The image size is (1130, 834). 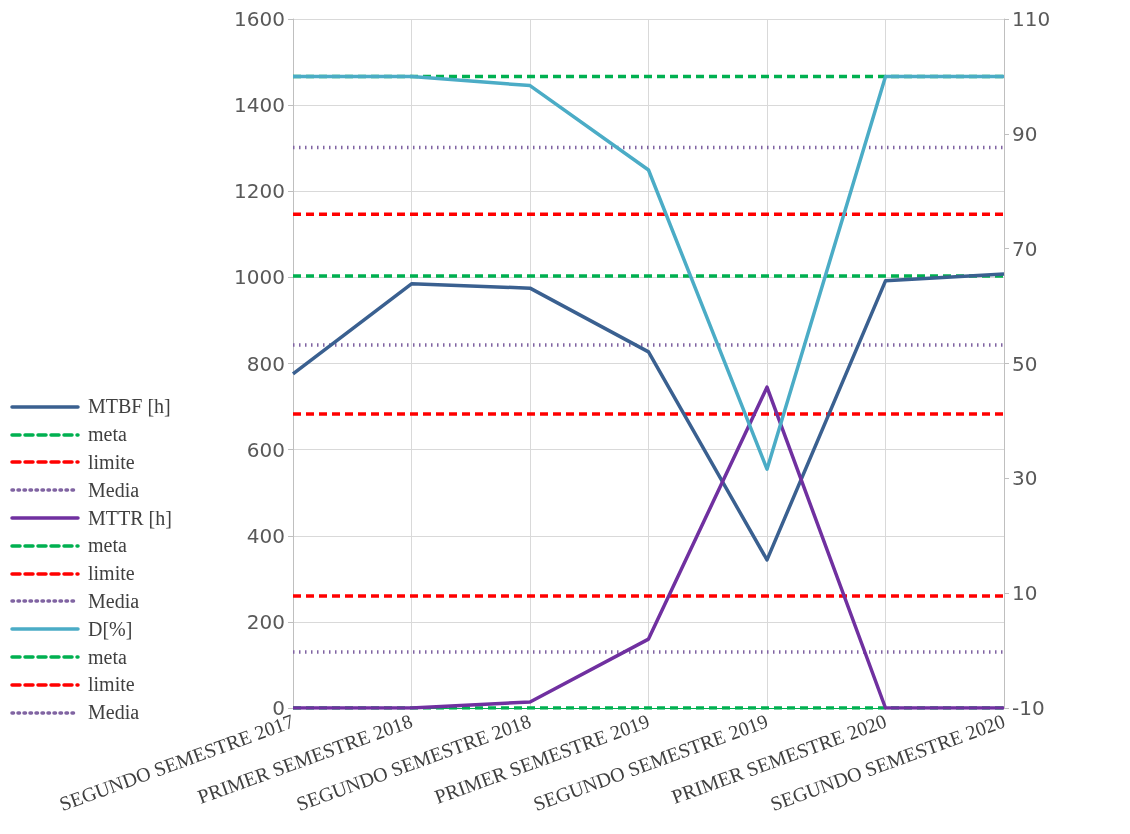 I want to click on y-tick-label: 1400, so click(x=259, y=105).